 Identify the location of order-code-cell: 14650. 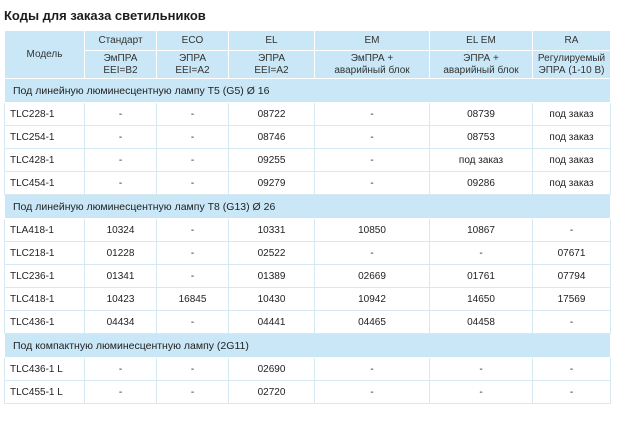
(481, 299).